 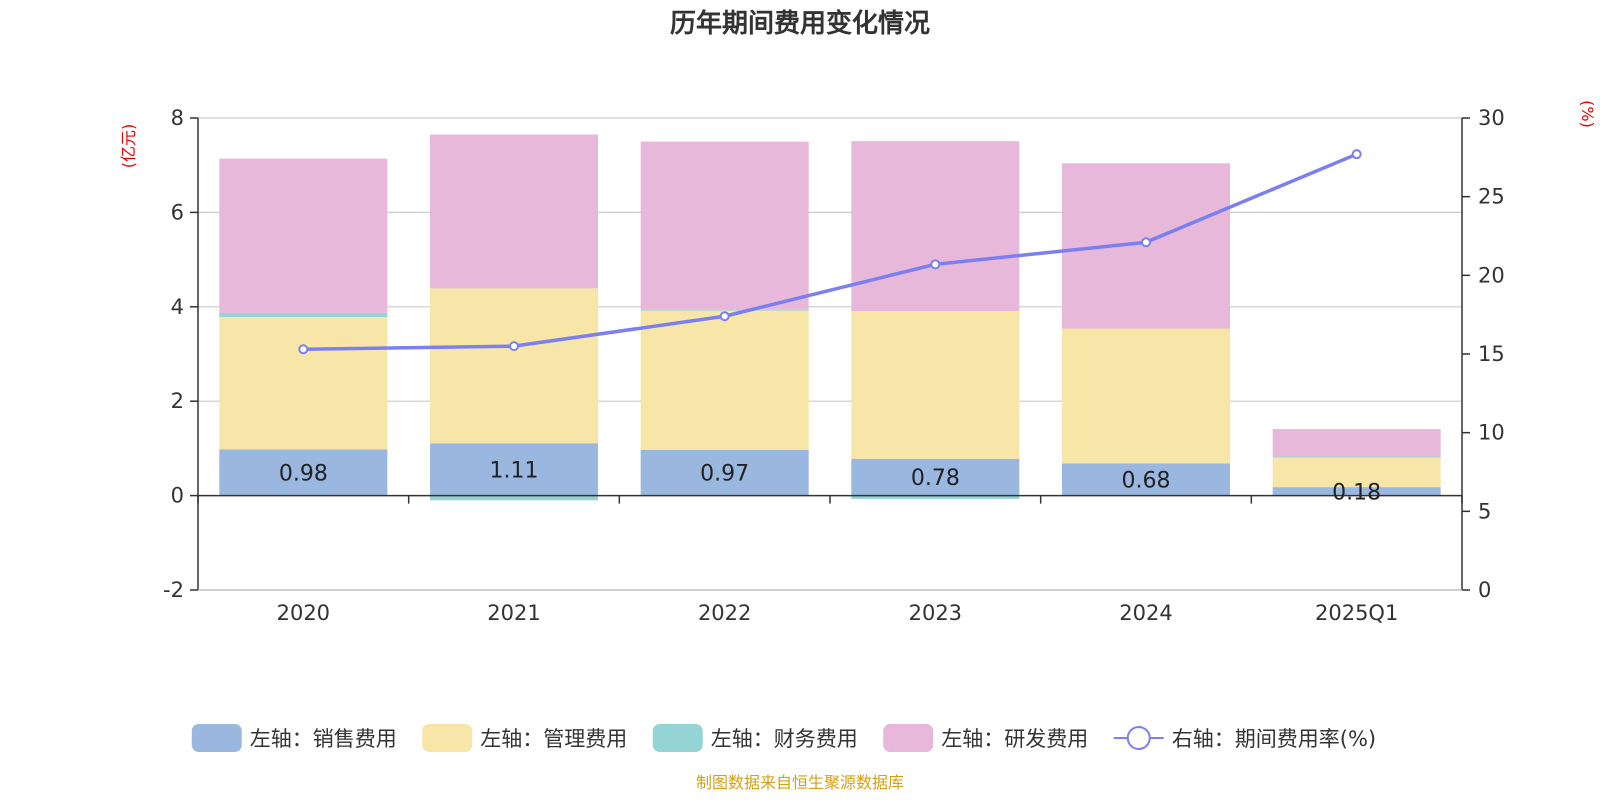 I want to click on labels-layer: 0.98 1.11 0.97 0.78 0.68 0.18, so click(x=830, y=481).